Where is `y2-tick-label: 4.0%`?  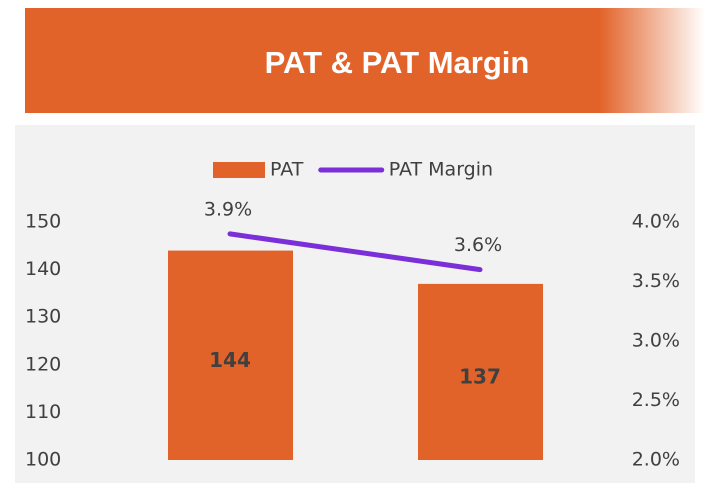
y2-tick-label: 4.0% is located at coordinates (656, 222).